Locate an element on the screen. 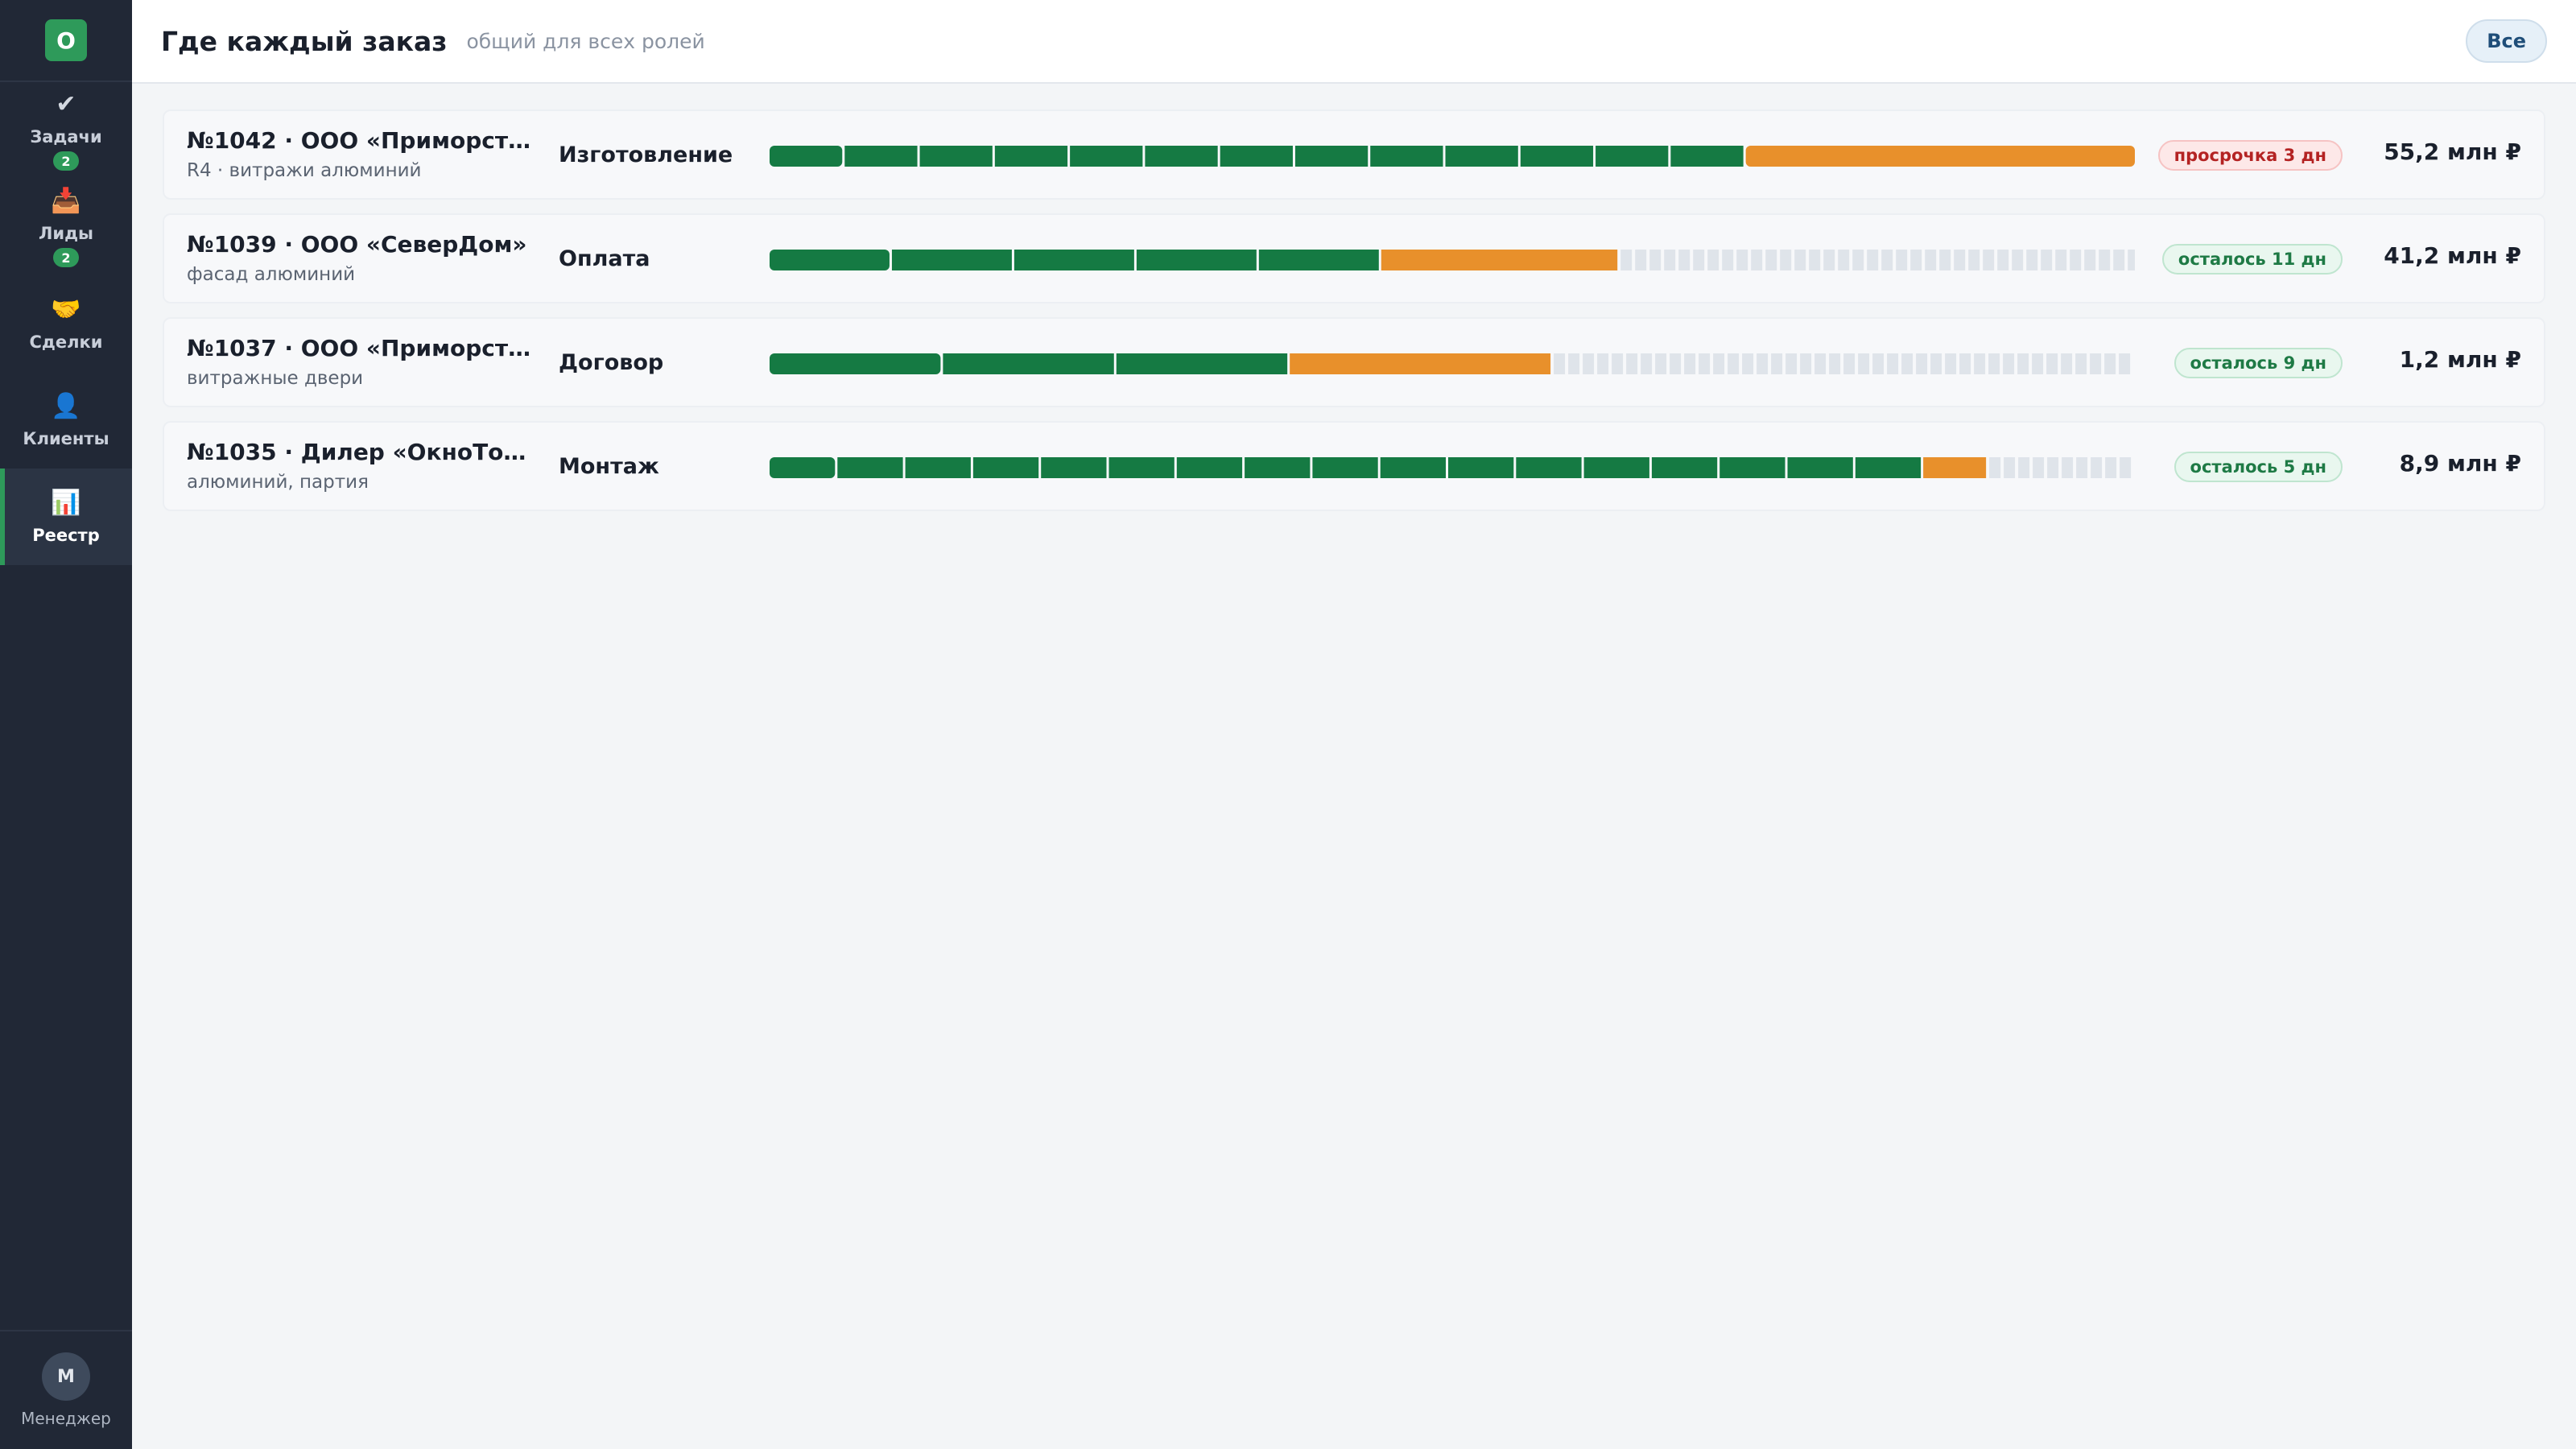  avatar: М is located at coordinates (66, 1376).